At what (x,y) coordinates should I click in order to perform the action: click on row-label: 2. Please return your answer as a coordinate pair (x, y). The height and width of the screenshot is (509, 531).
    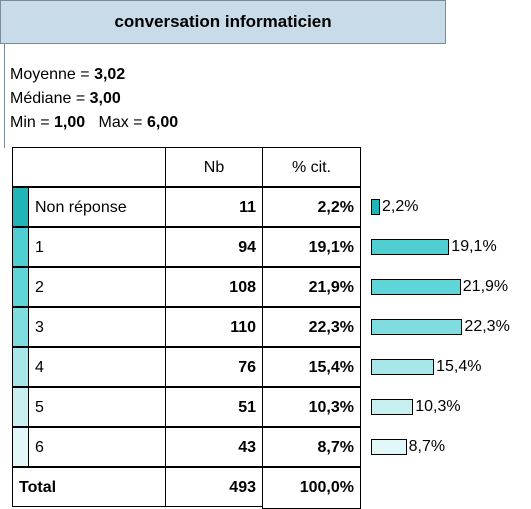
    Looking at the image, I should click on (97, 287).